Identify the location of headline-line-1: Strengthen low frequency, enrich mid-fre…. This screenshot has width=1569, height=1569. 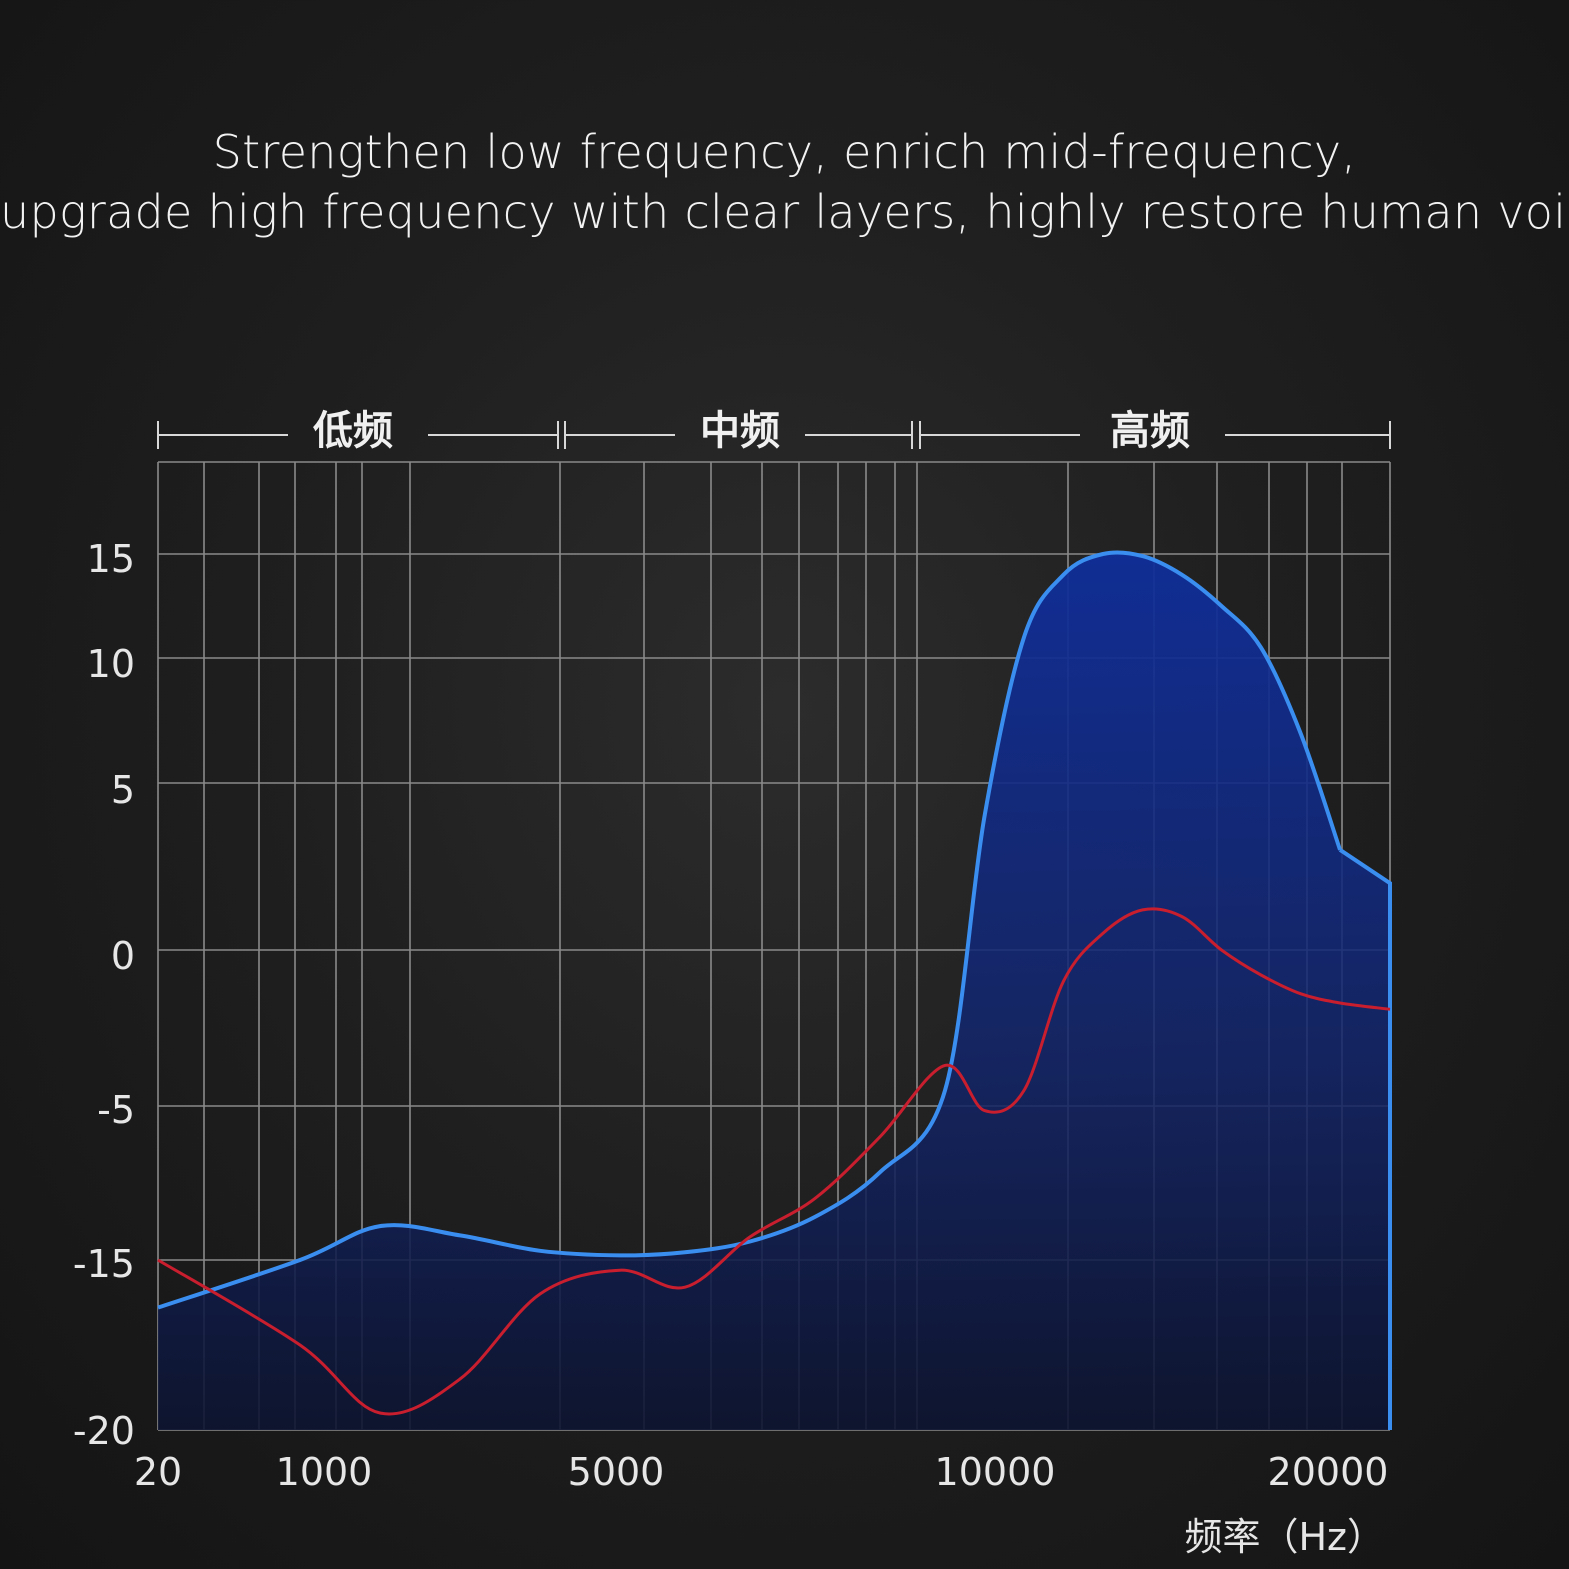
(784, 152).